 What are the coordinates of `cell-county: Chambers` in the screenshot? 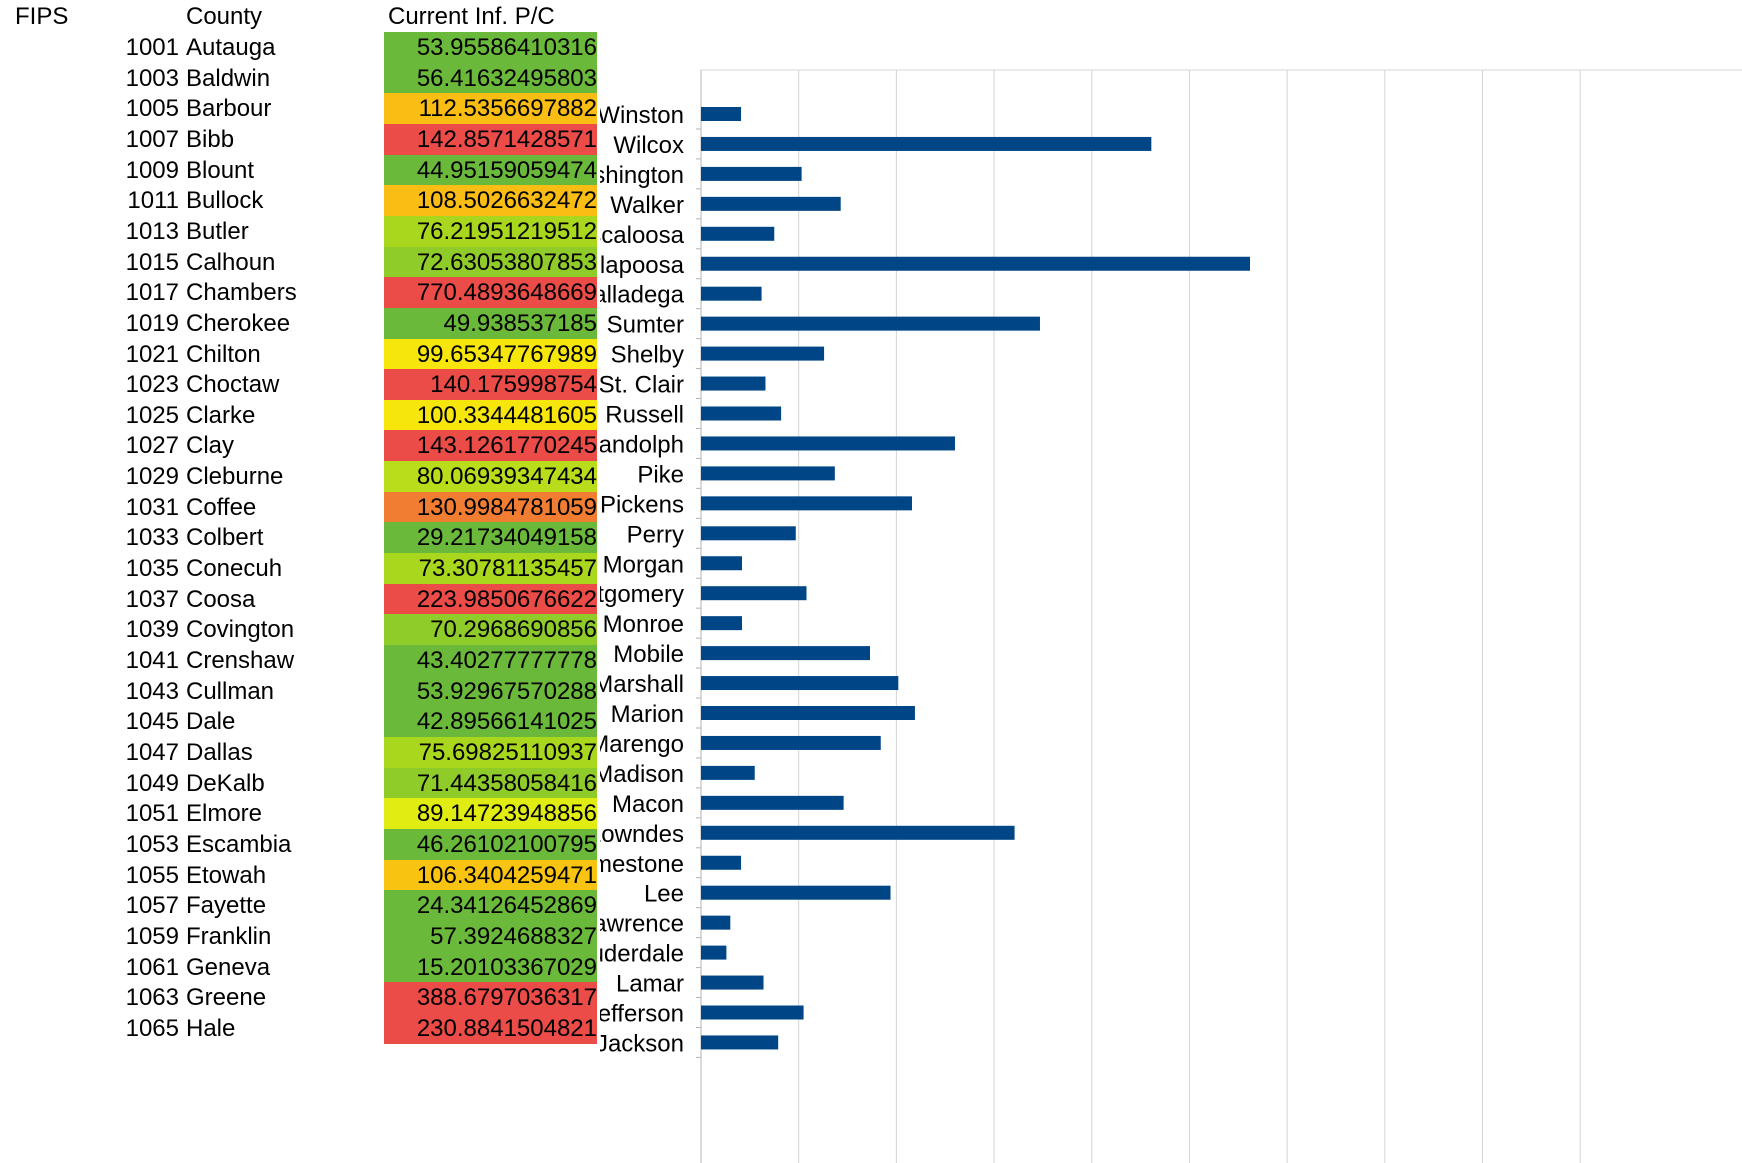 It's located at (241, 293).